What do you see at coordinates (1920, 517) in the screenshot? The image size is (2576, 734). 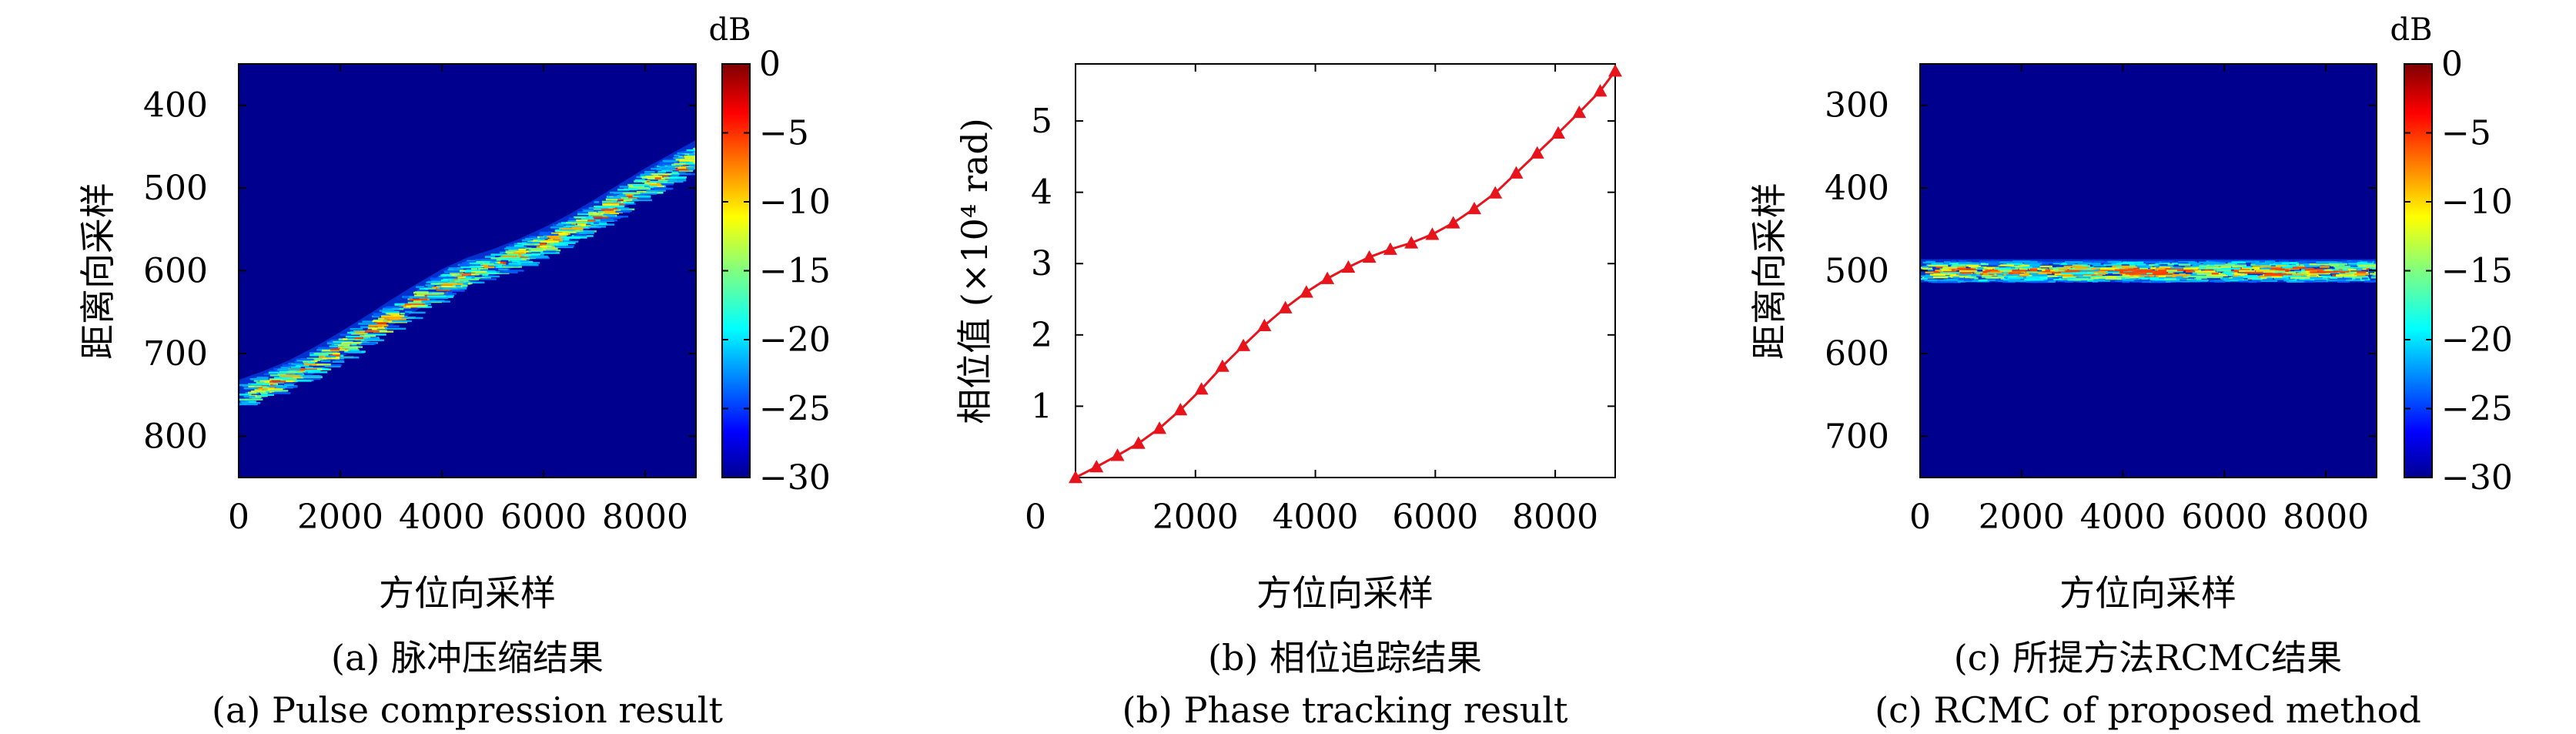 I see `x-tick-label-c-0: 0` at bounding box center [1920, 517].